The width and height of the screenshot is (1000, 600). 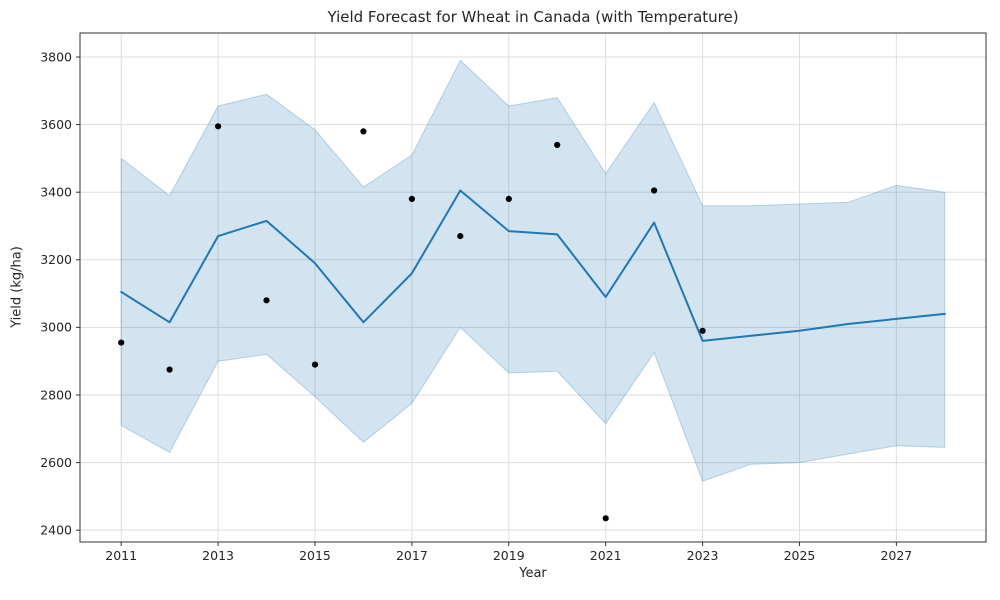 What do you see at coordinates (56, 124) in the screenshot?
I see `y-tick-label: 3600` at bounding box center [56, 124].